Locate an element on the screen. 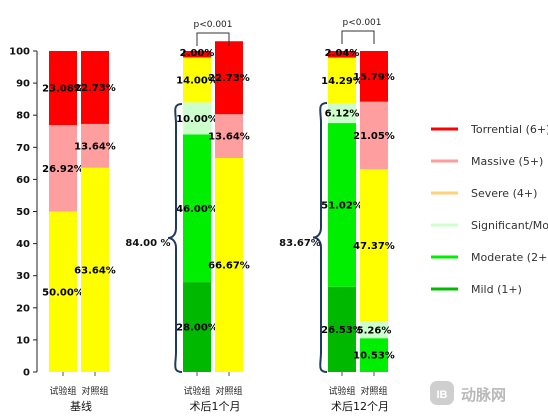 This screenshot has height=418, width=548. y-tick-label: 100 is located at coordinates (19, 52).